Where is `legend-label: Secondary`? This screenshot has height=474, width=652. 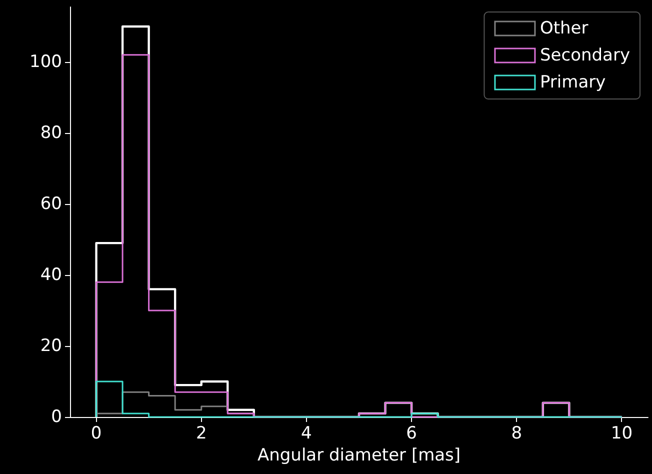 legend-label: Secondary is located at coordinates (585, 56).